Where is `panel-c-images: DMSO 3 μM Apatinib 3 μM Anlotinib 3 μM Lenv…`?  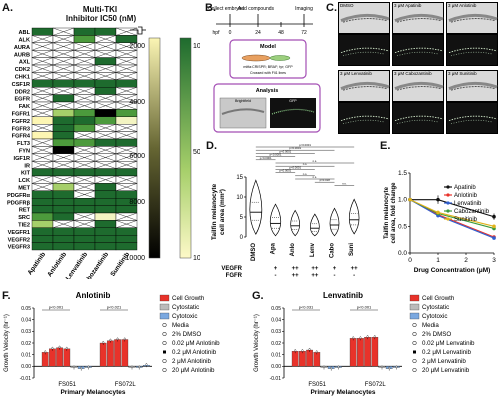 panel-c-images: DMSO 3 μM Apatinib 3 μM Anlotinib 3 μM Lenv… is located at coordinates (418, 70).